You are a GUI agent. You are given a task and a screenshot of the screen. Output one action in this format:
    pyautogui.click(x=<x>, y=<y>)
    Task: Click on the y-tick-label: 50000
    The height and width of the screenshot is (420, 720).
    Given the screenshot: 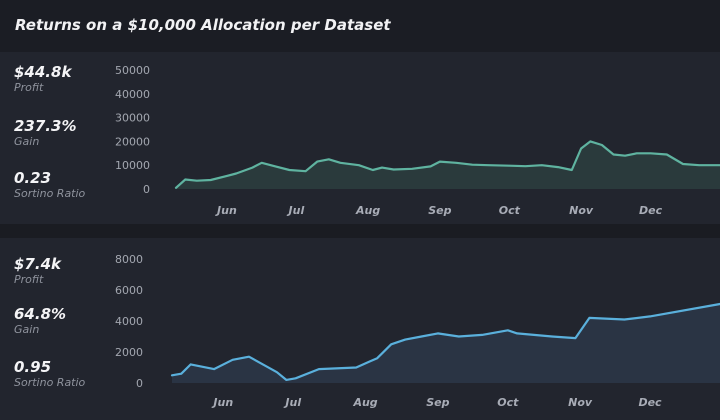 What is the action you would take?
    pyautogui.click(x=132, y=70)
    